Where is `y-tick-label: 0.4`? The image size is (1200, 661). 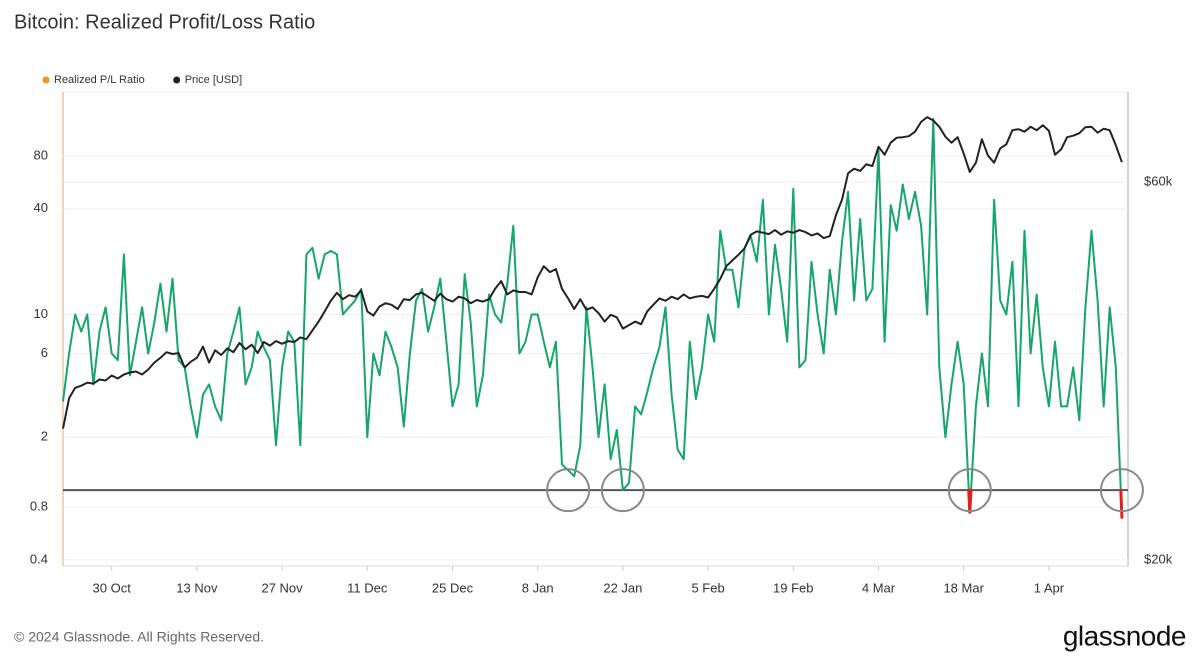 y-tick-label: 0.4 is located at coordinates (39, 558).